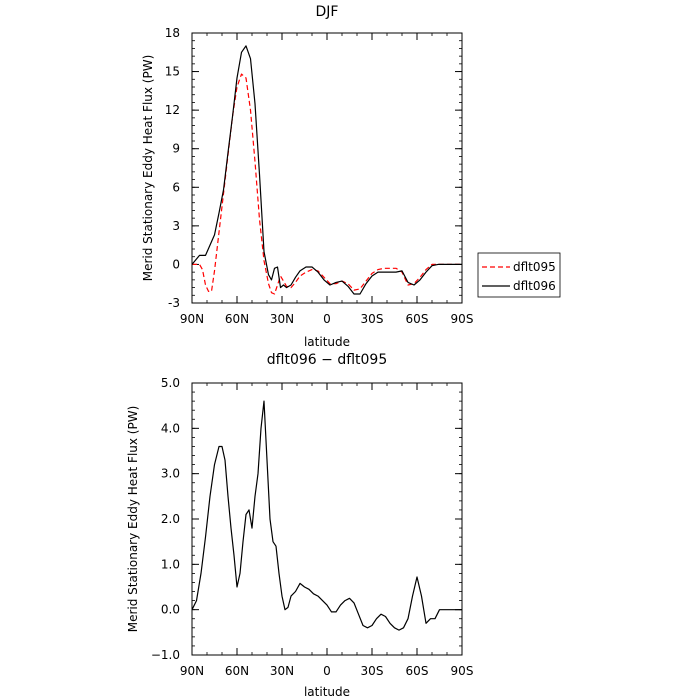 The image size is (700, 700). I want to click on y-tick-label: -3, so click(174, 303).